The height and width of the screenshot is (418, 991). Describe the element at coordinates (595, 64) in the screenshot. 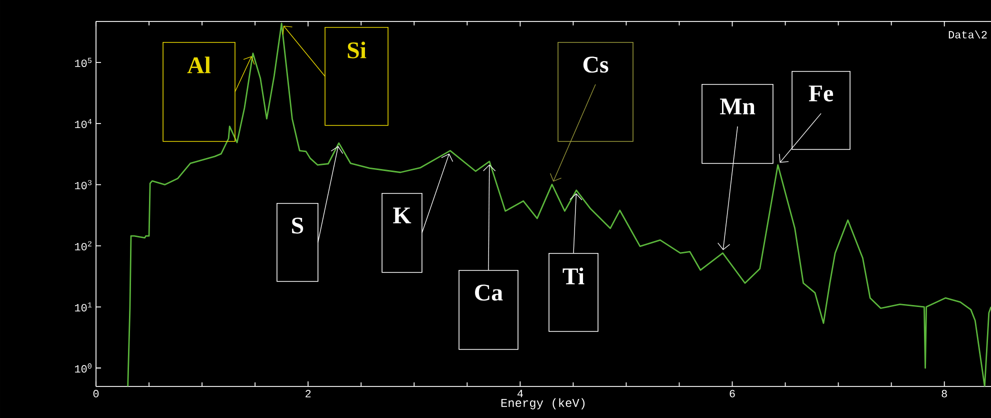

I see `annotation: Cs` at that location.